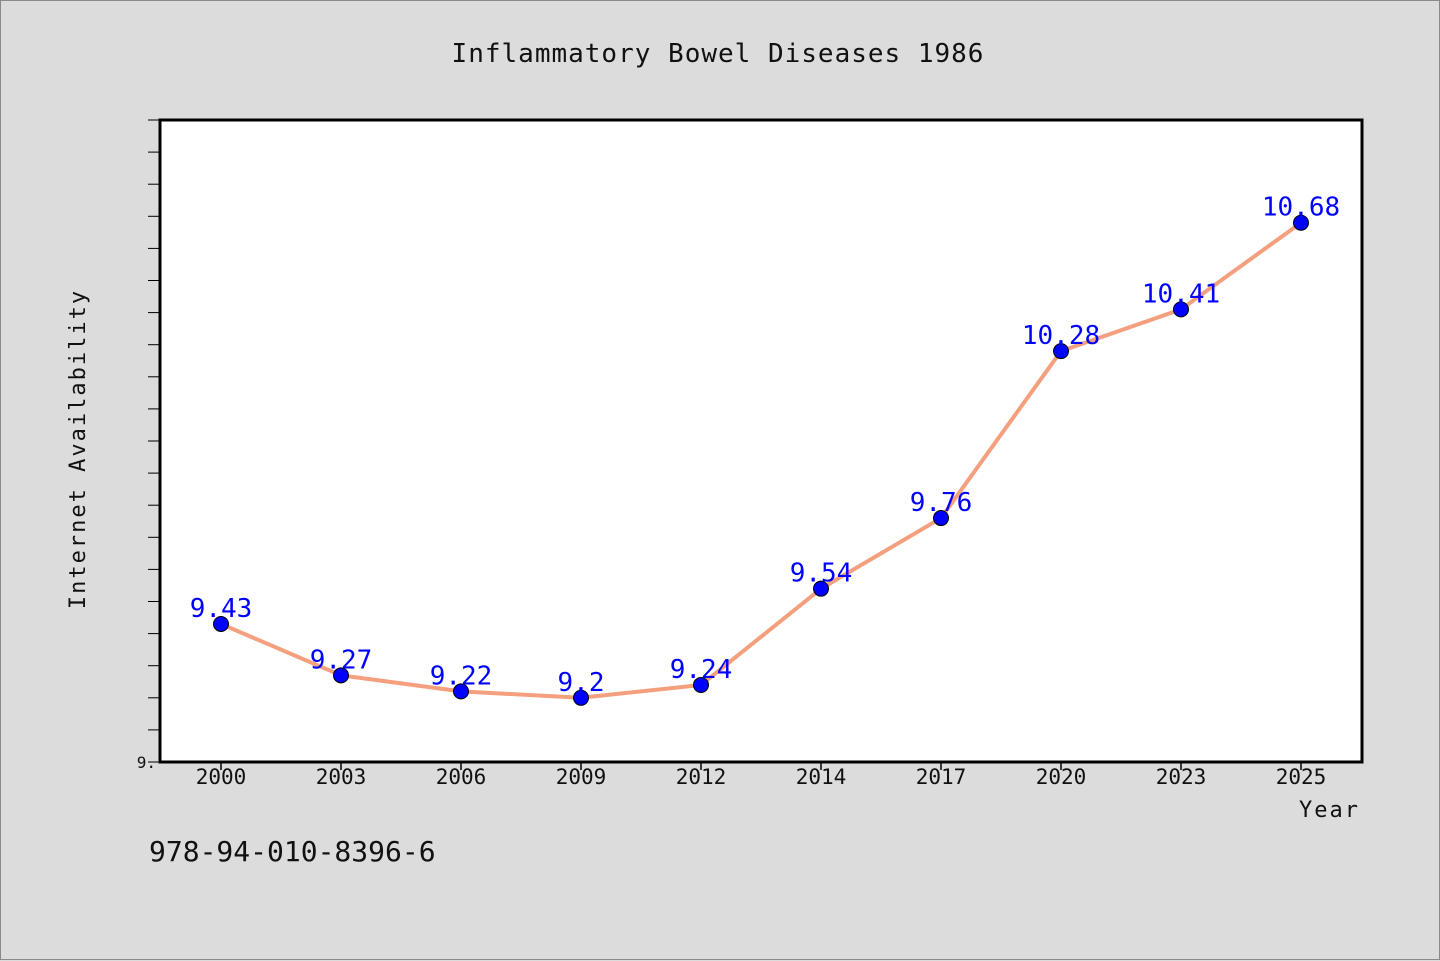  I want to click on y-tick-label: 9., so click(146, 762).